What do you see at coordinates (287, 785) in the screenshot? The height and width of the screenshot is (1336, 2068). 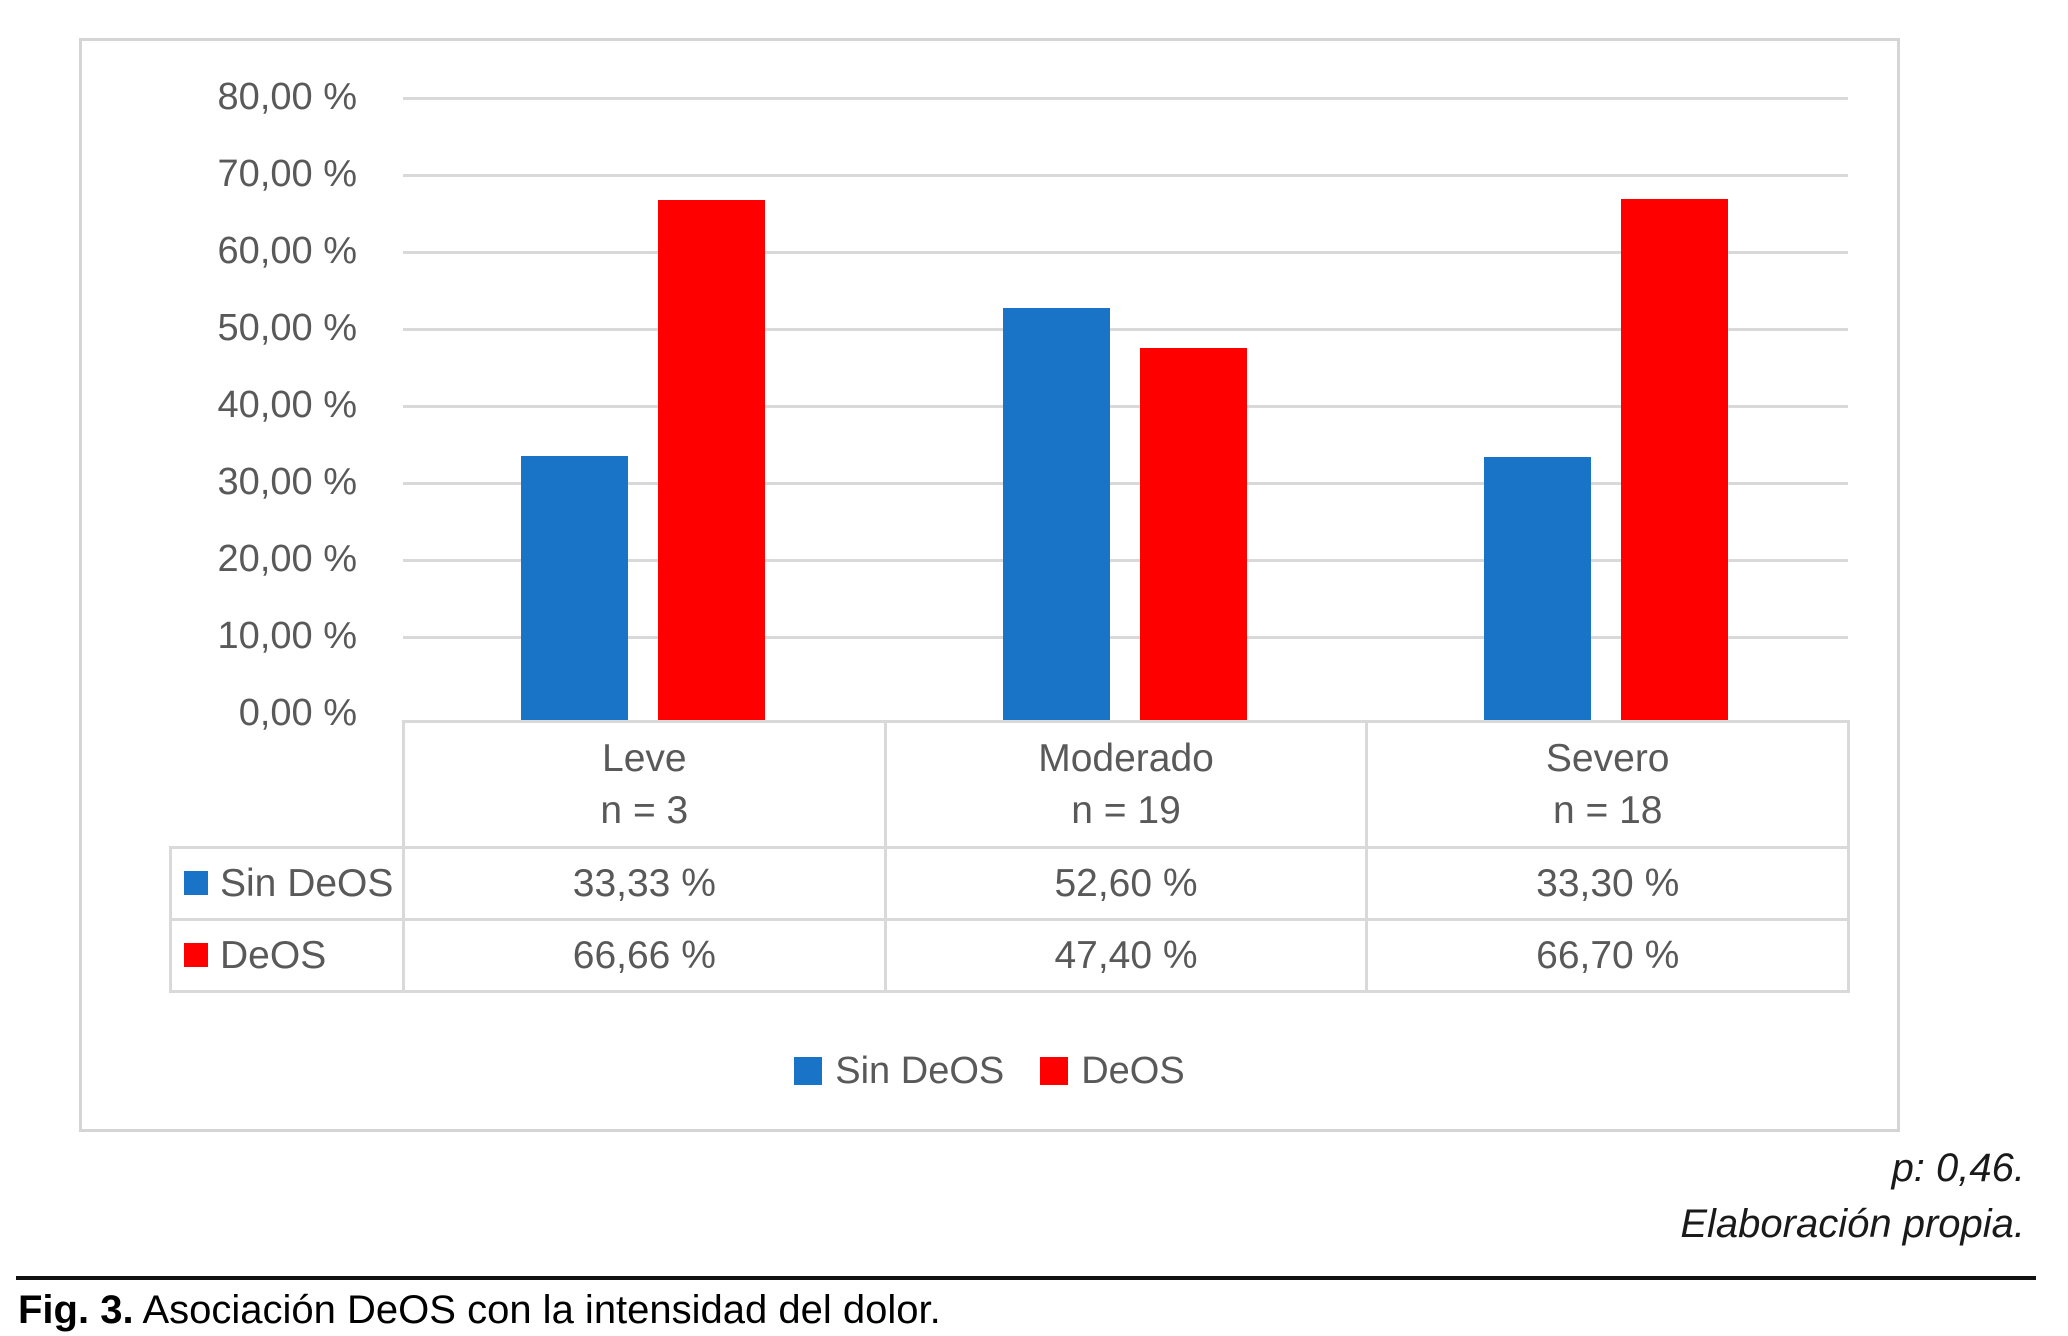 I see `table-corner-cell` at bounding box center [287, 785].